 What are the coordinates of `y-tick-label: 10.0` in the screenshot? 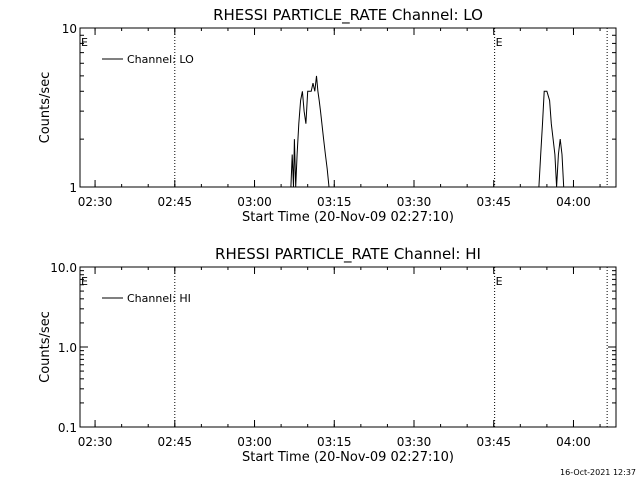 It's located at (63, 268).